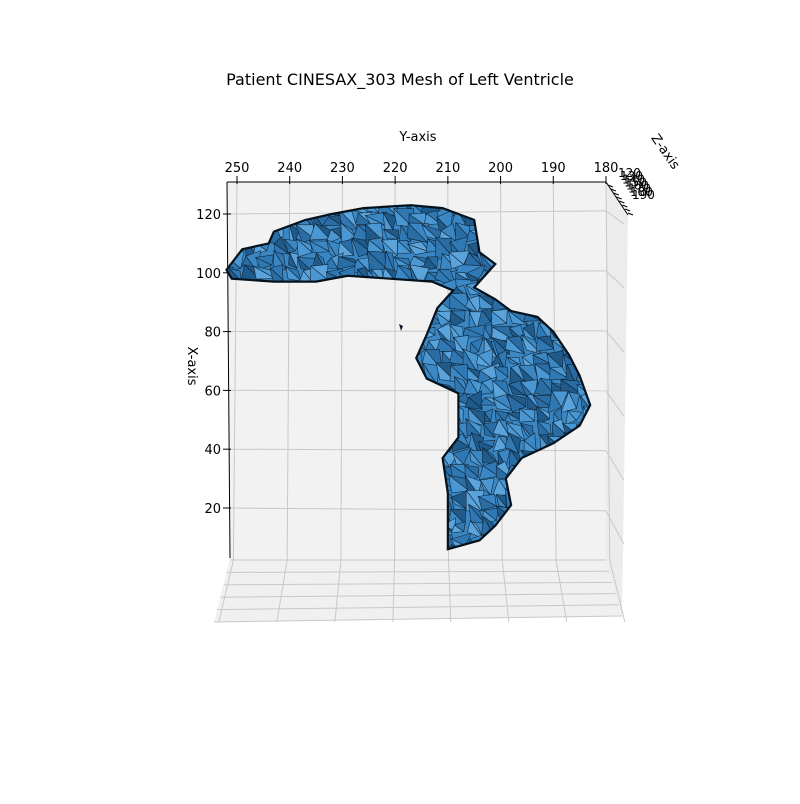 This screenshot has width=800, height=804. What do you see at coordinates (417, 137) in the screenshot?
I see `y-axis-label: Y-axis` at bounding box center [417, 137].